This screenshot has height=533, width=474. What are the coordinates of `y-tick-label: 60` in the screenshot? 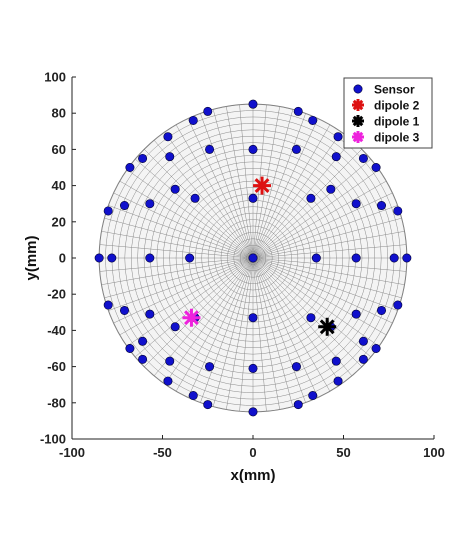 It's located at (59, 149).